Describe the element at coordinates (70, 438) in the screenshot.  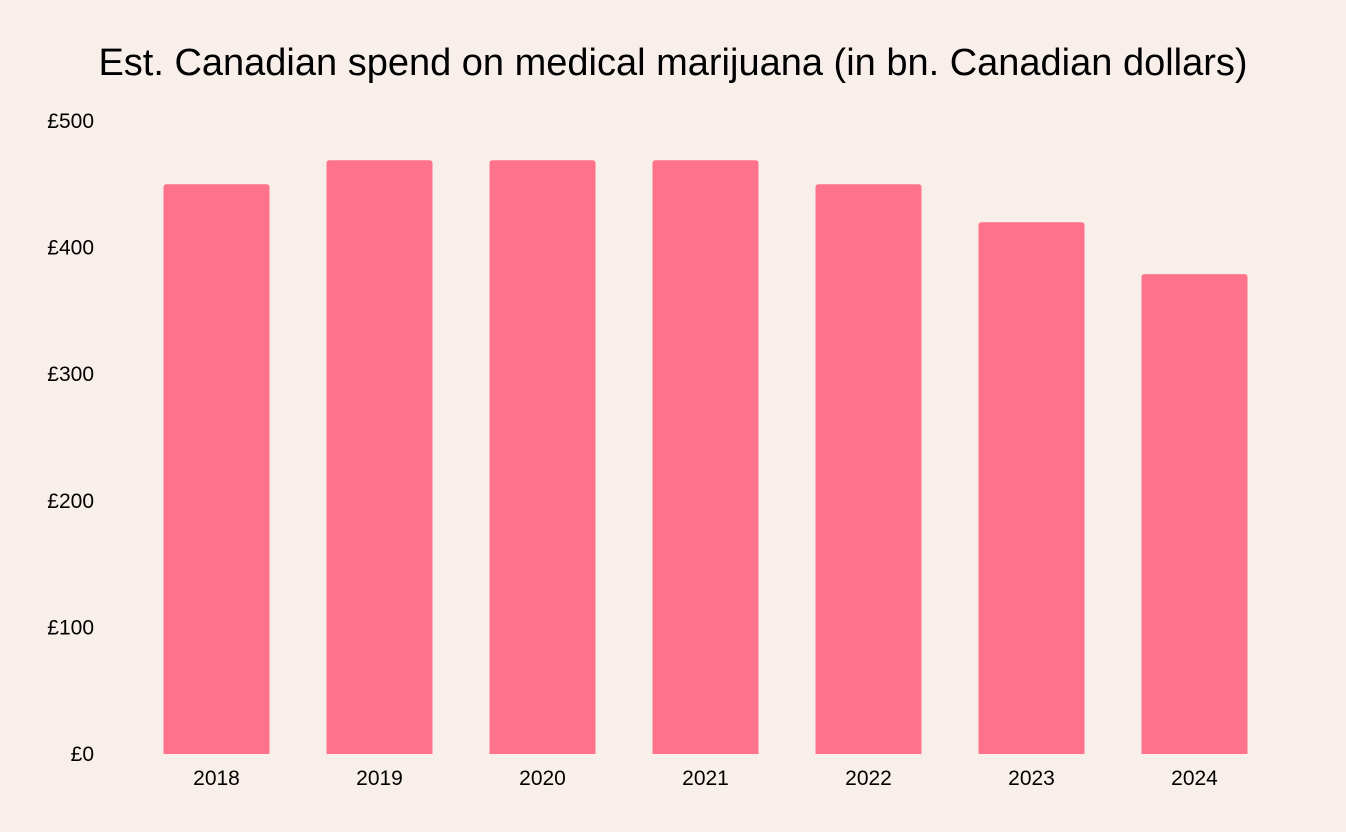
I see `y-axis-ticks: £0 £100 £200 £300 £400 £500` at that location.